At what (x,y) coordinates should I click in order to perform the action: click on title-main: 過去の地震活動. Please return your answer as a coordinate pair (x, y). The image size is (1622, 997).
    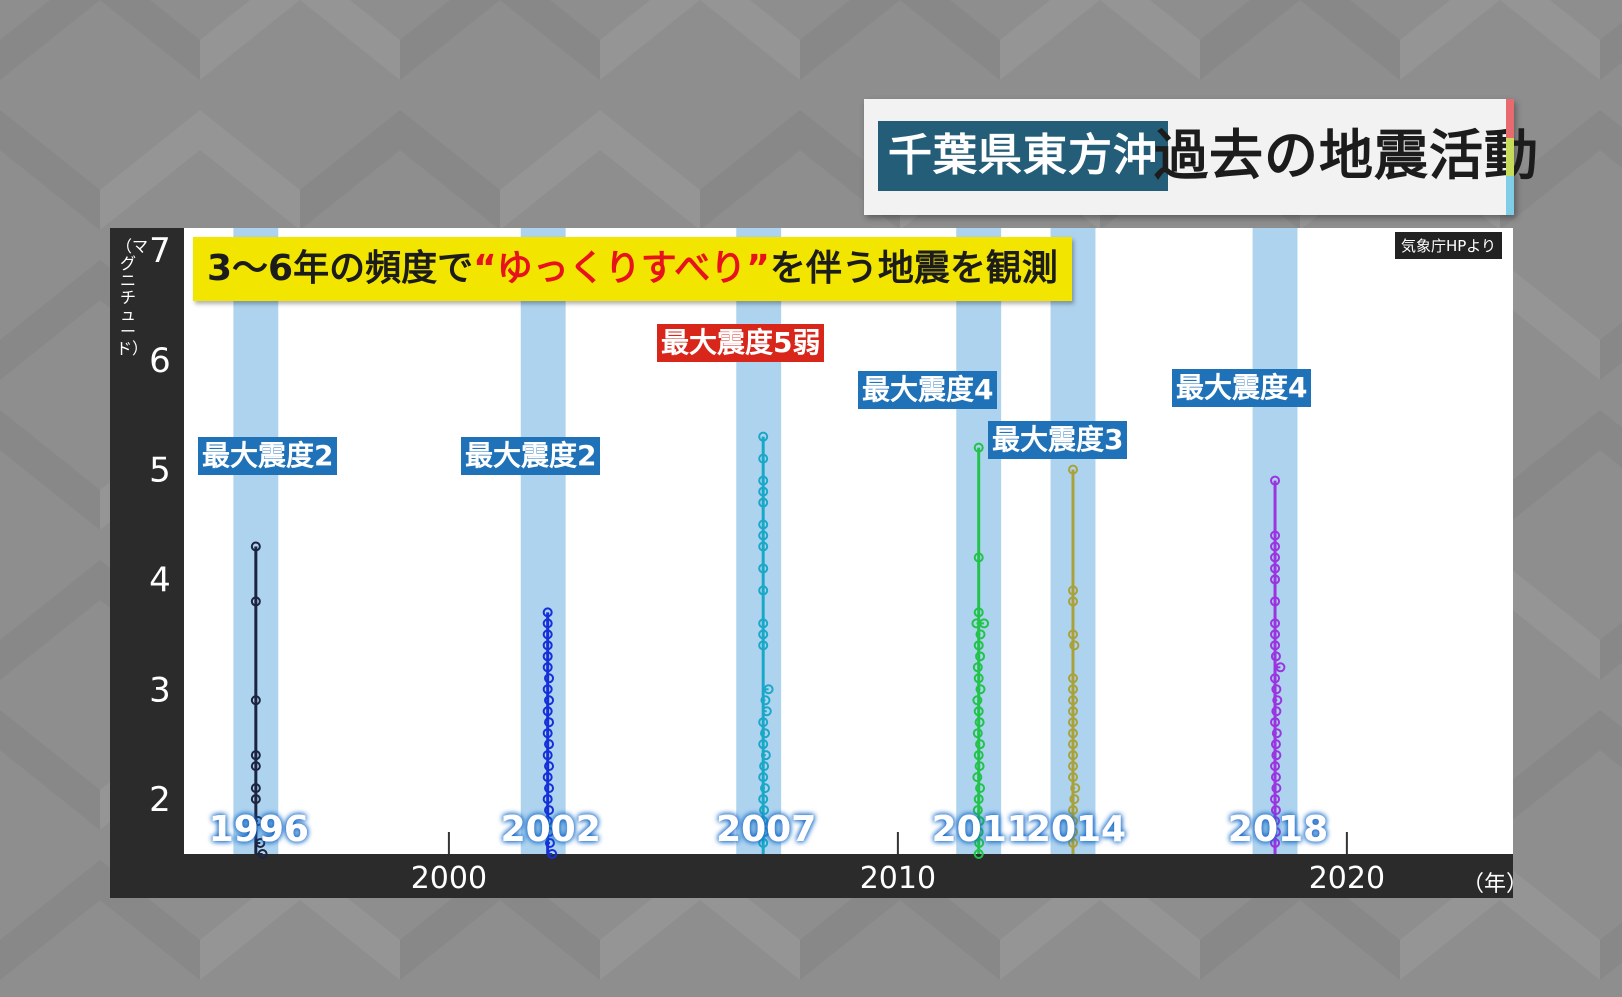
    Looking at the image, I should click on (1346, 155).